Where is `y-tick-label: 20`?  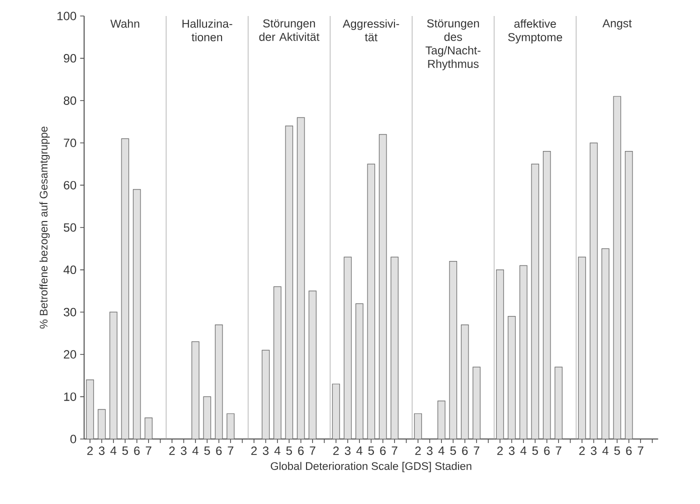
y-tick-label: 20 is located at coordinates (70, 354).